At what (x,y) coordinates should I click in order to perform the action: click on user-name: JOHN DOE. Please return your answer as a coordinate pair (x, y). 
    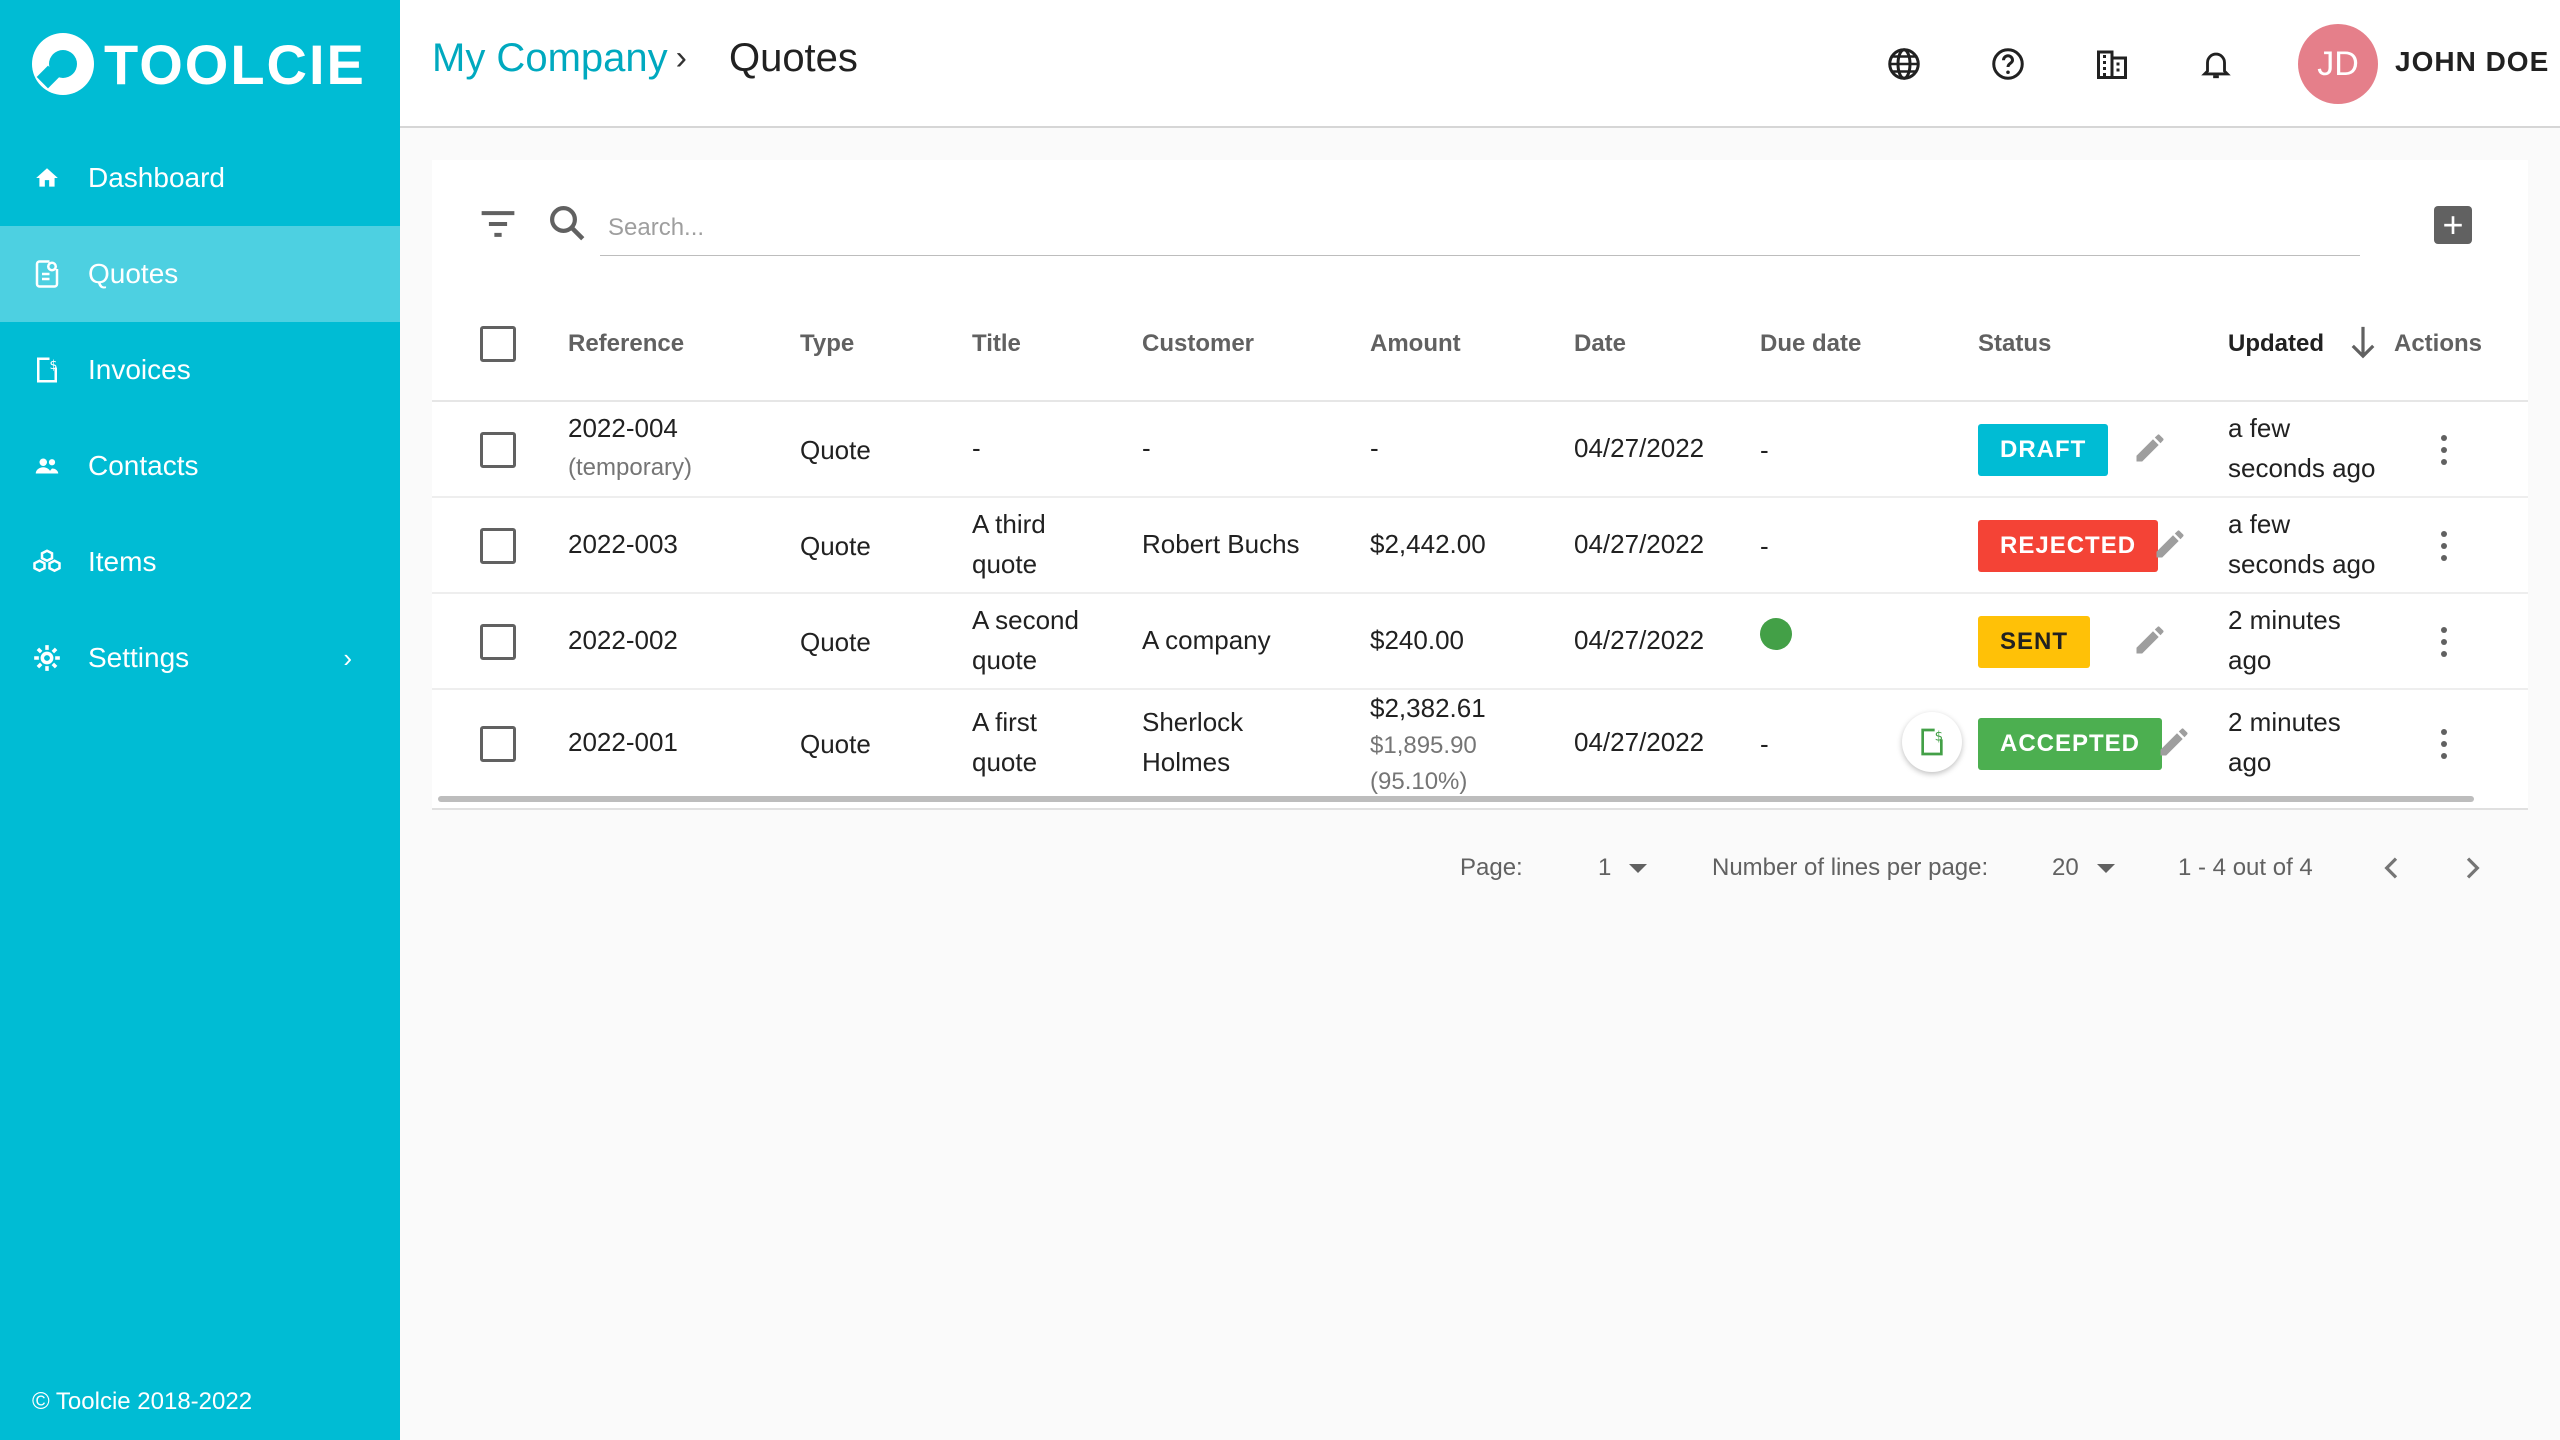
    Looking at the image, I should click on (2472, 61).